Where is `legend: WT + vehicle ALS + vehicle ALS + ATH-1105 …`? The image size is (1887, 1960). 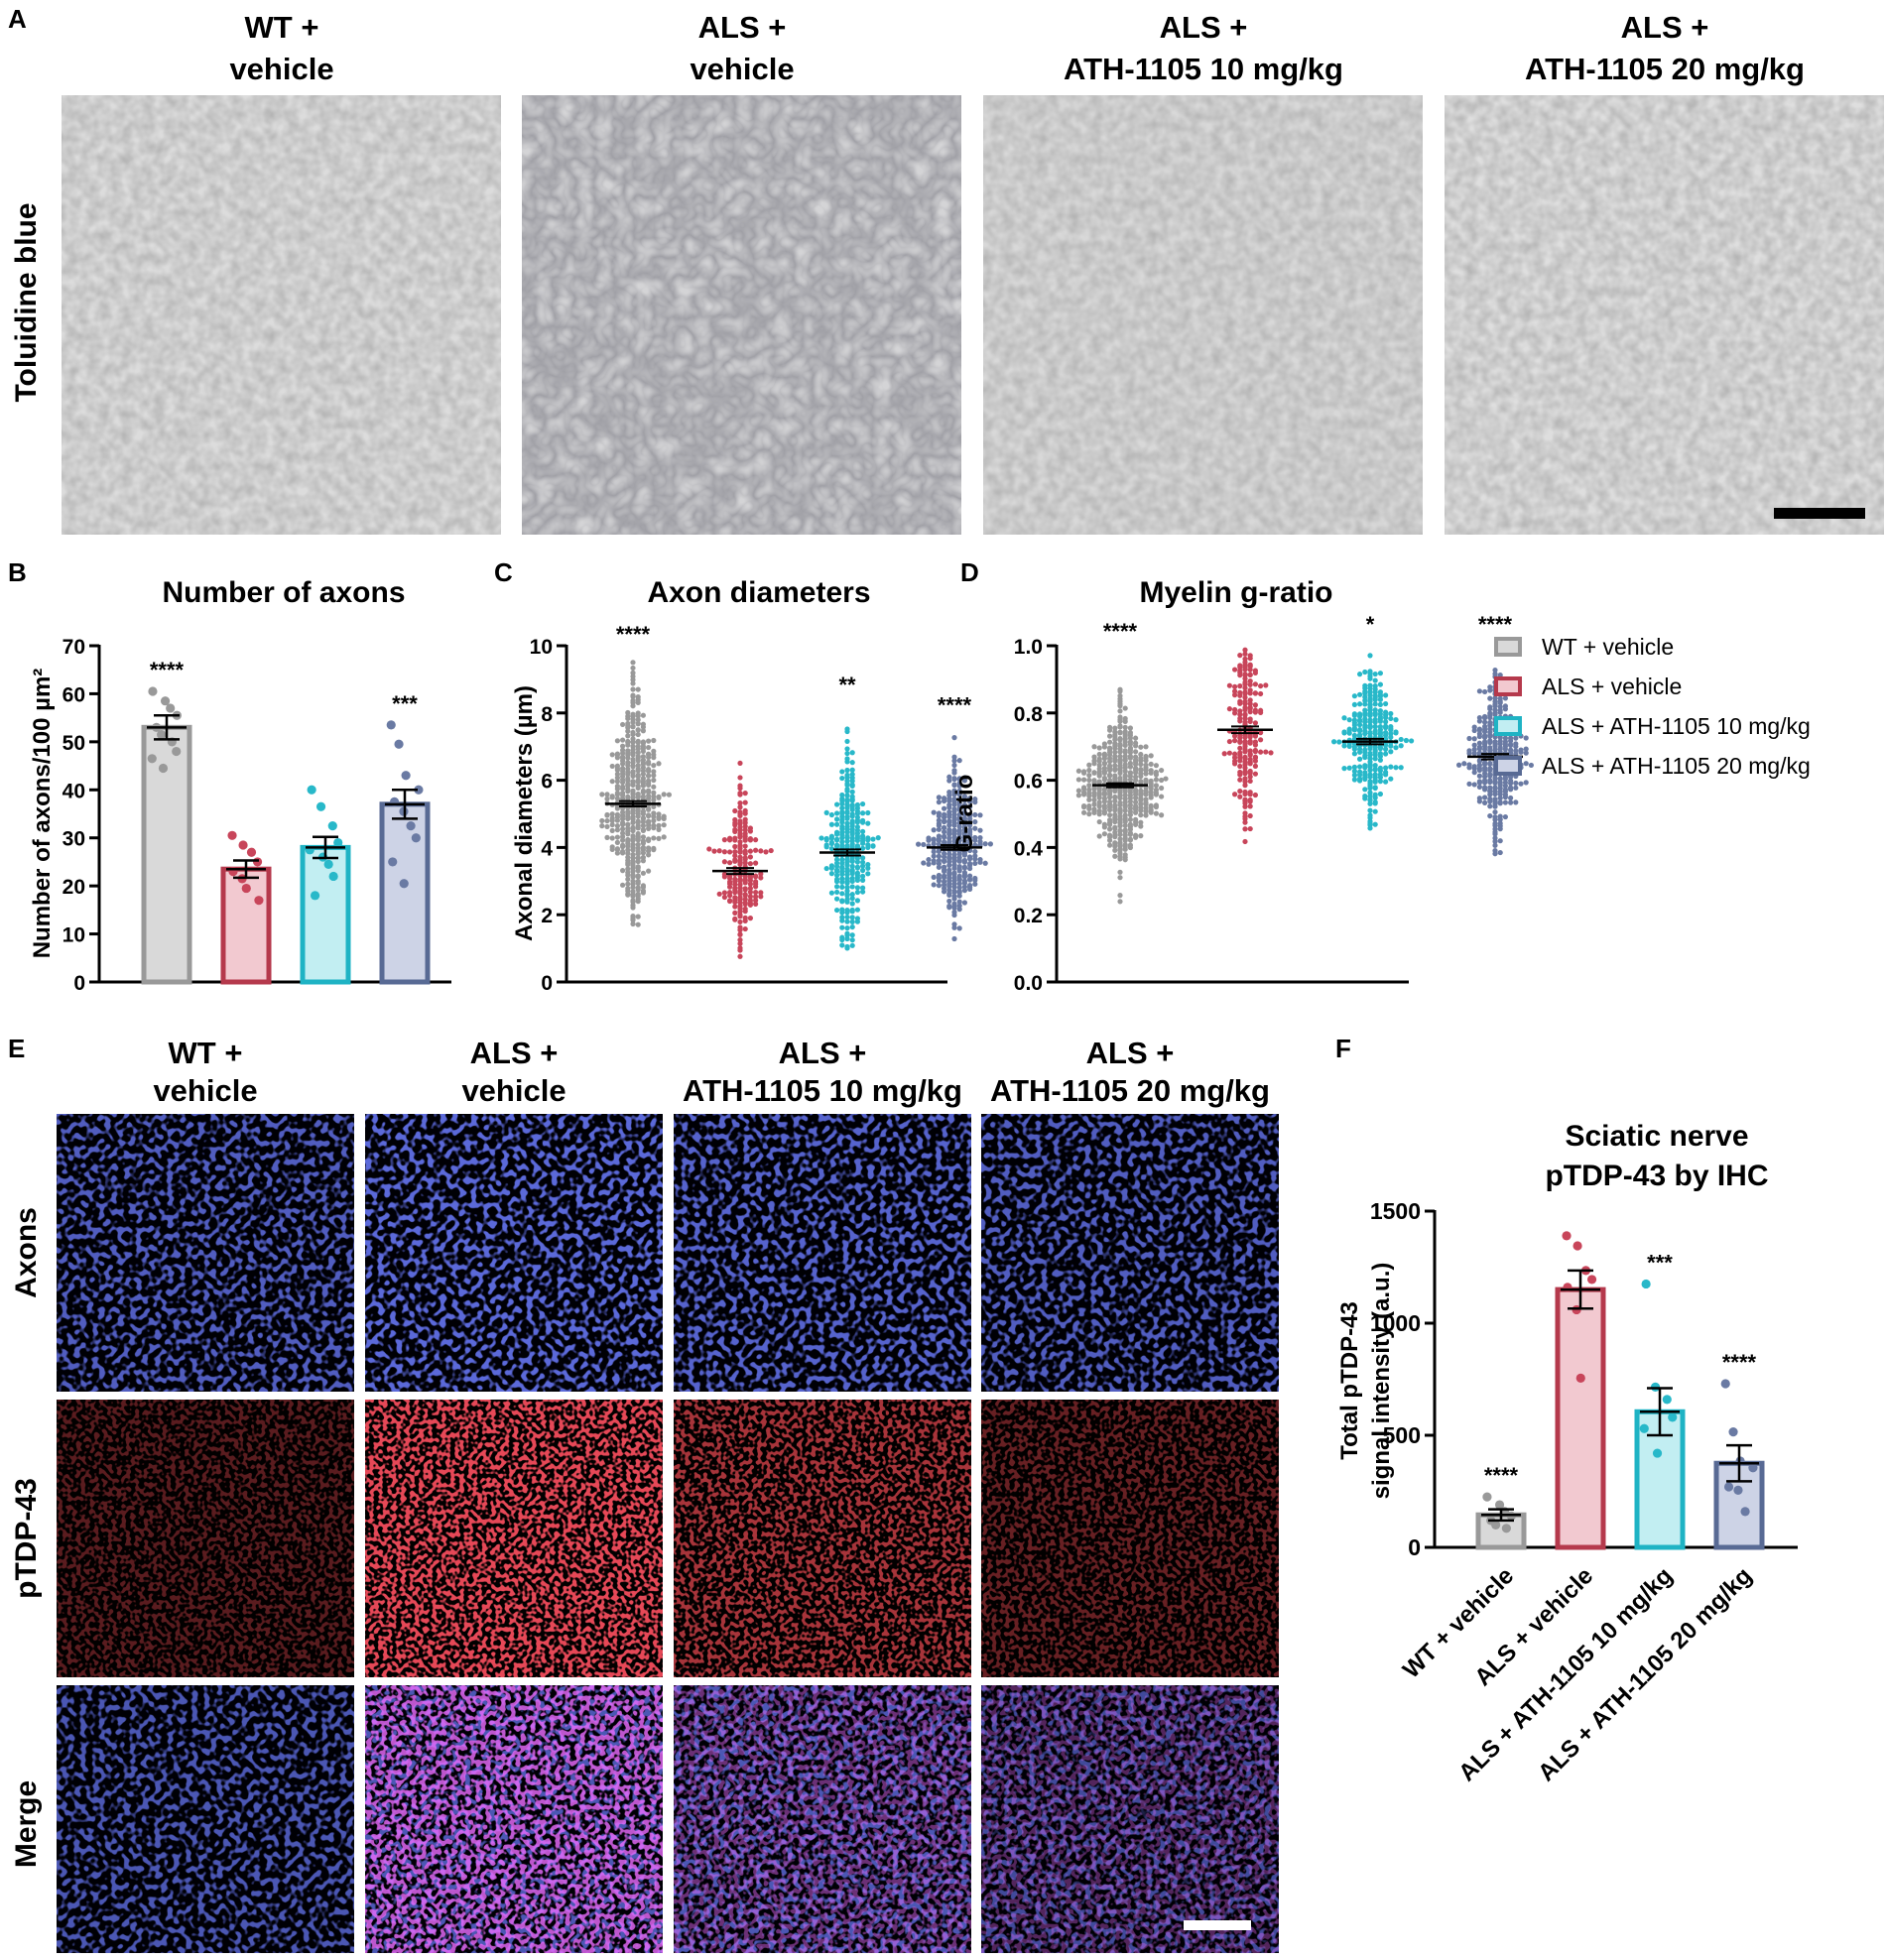
legend: WT + vehicle ALS + vehicle ALS + ATH-1105 … is located at coordinates (1652, 707).